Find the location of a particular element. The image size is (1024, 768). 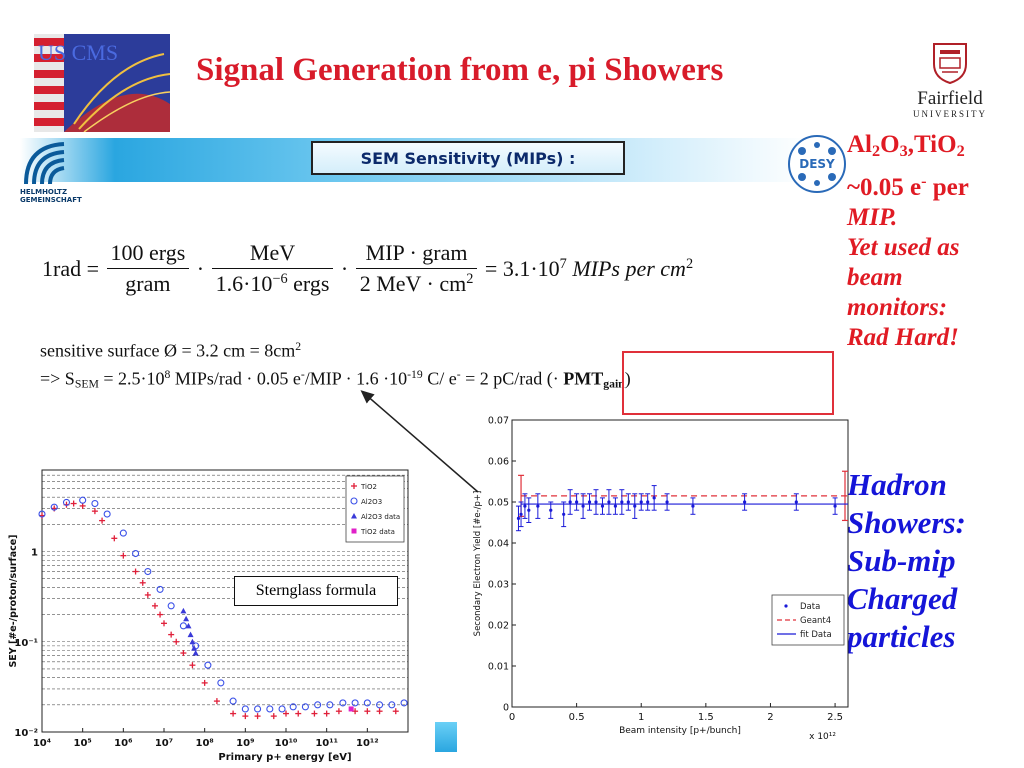

oxide-line-2: ~0.05 e- per is located at coordinates (908, 186).